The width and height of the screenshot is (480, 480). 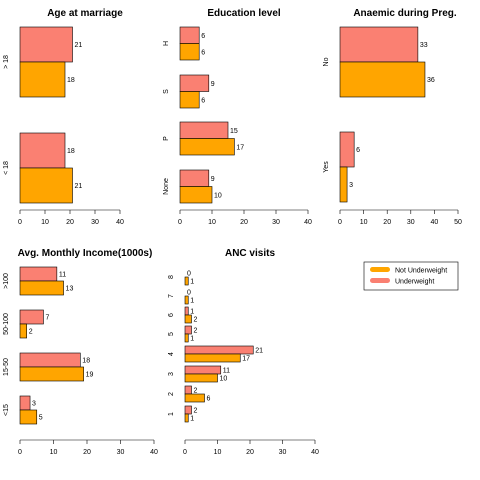 I want to click on category-label: 1, so click(x=171, y=414).